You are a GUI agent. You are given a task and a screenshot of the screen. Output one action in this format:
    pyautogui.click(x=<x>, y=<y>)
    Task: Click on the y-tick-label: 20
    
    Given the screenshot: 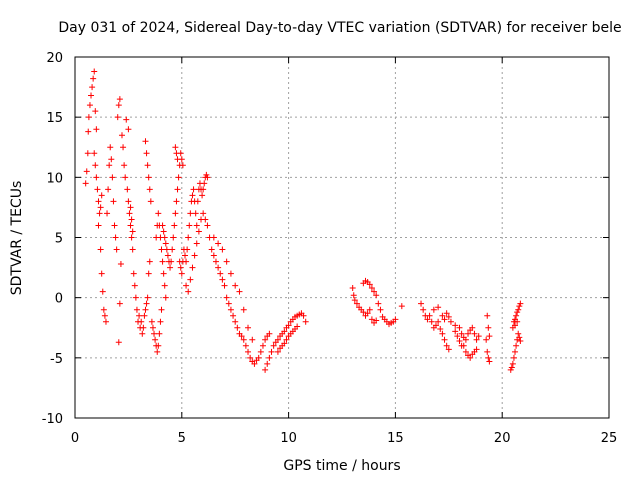 What is the action you would take?
    pyautogui.click(x=54, y=58)
    